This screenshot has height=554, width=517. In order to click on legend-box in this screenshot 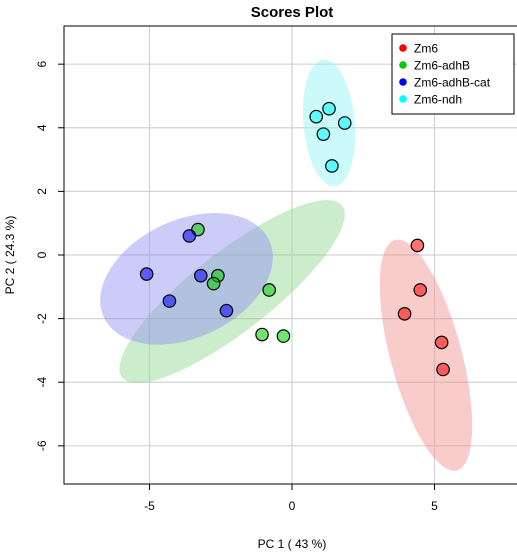, I will do `click(453, 74)`.